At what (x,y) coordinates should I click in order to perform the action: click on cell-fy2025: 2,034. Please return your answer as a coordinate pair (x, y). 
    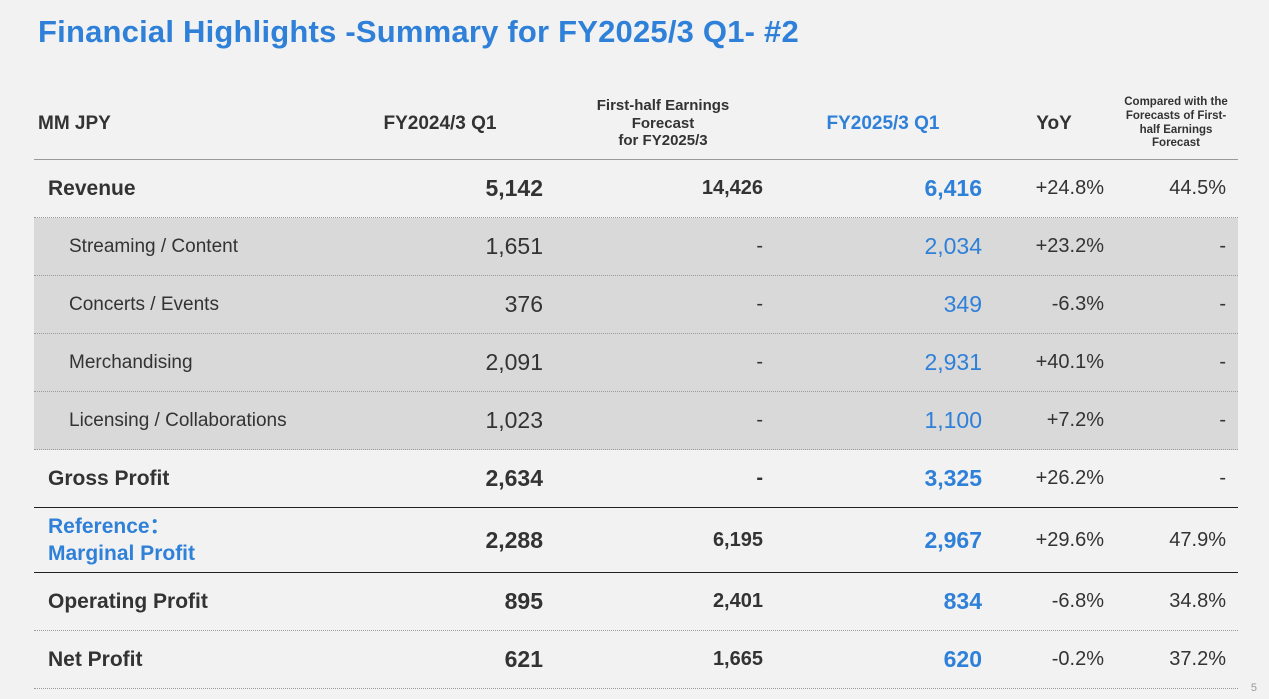
    Looking at the image, I should click on (953, 246).